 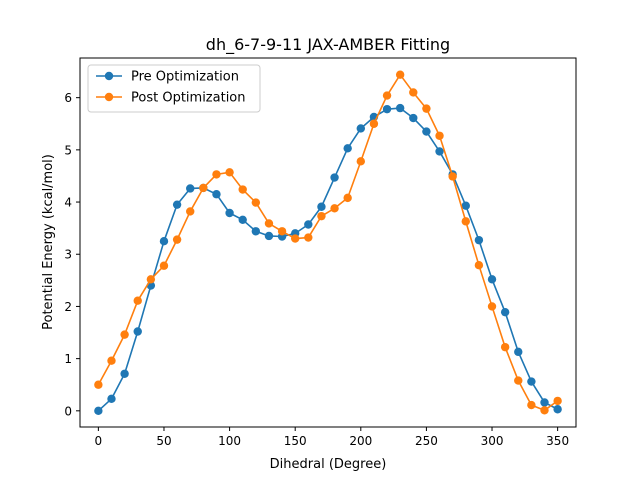 What do you see at coordinates (68, 203) in the screenshot?
I see `y-tick-label: 4` at bounding box center [68, 203].